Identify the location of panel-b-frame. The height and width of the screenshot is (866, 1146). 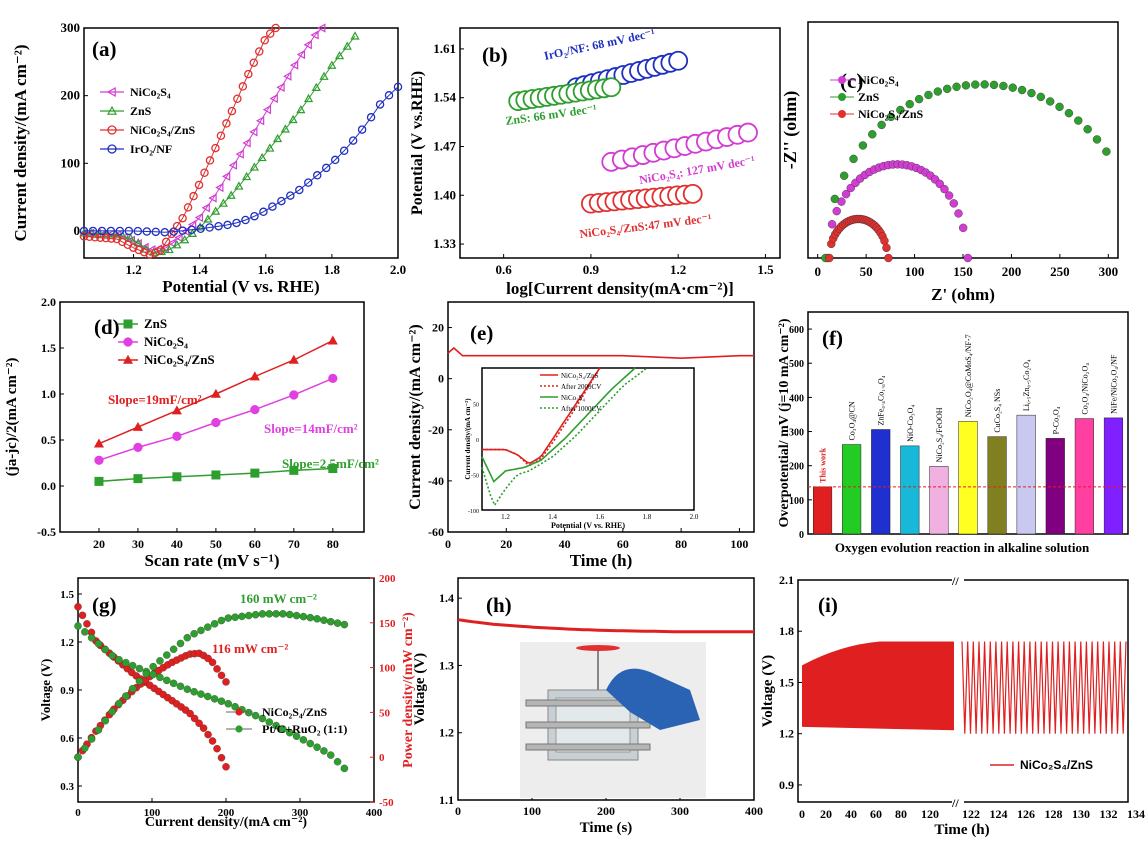
(620, 143).